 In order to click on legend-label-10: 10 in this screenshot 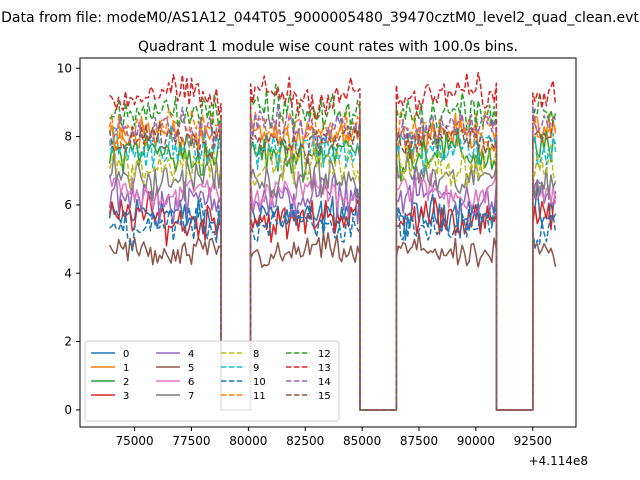, I will do `click(259, 382)`.